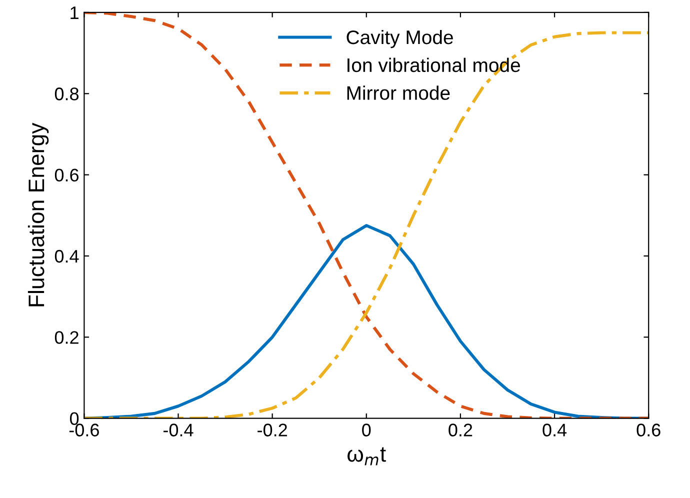 This screenshot has height=498, width=690. What do you see at coordinates (74, 419) in the screenshot?
I see `y-tick-label: 0` at bounding box center [74, 419].